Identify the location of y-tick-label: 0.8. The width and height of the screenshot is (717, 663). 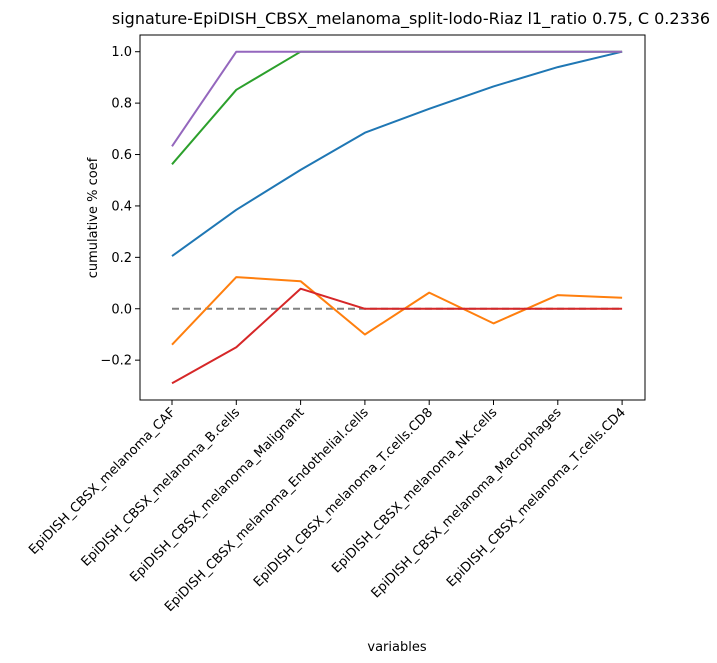
(121, 104).